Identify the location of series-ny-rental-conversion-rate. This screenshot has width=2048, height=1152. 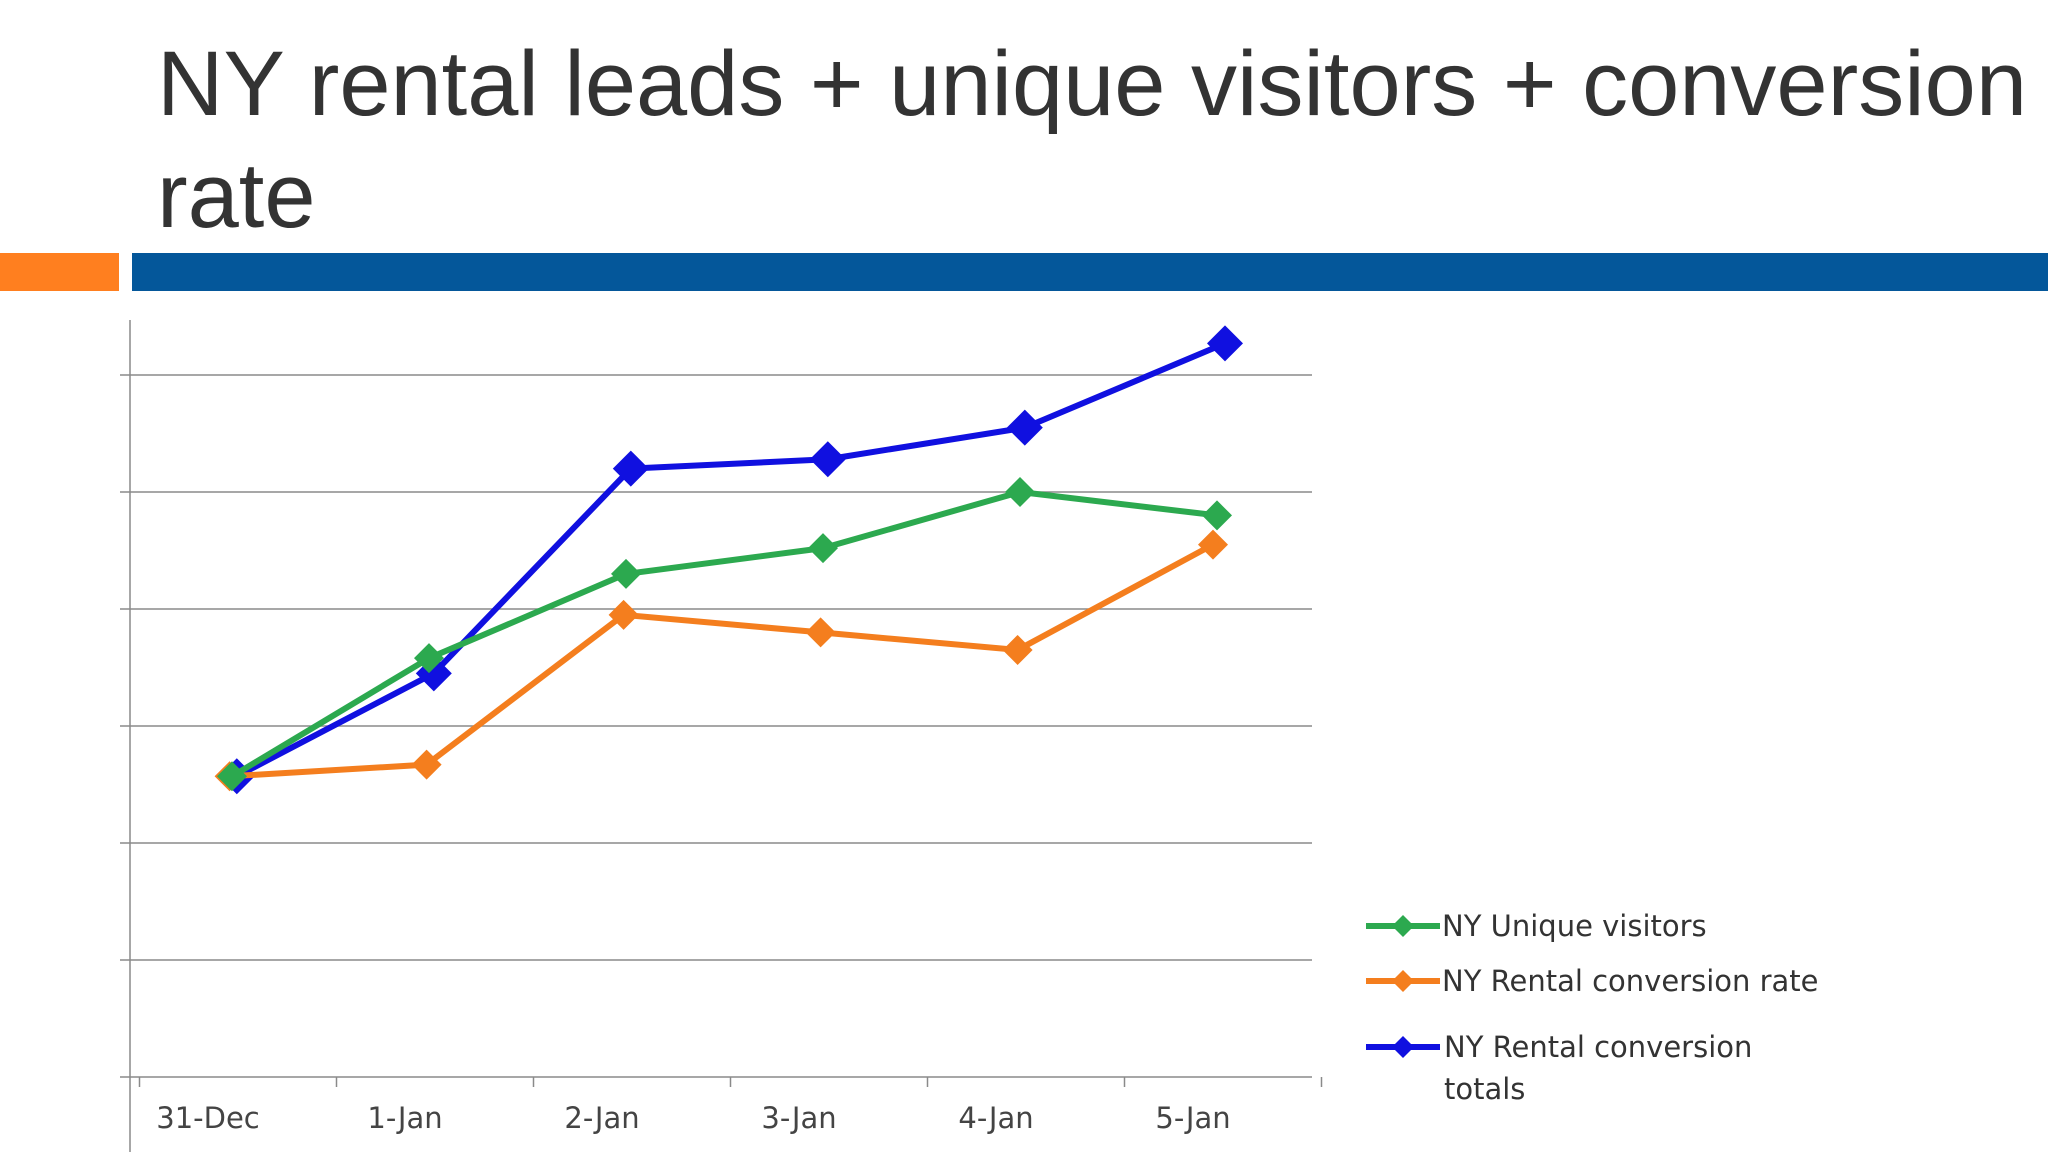
(721, 660).